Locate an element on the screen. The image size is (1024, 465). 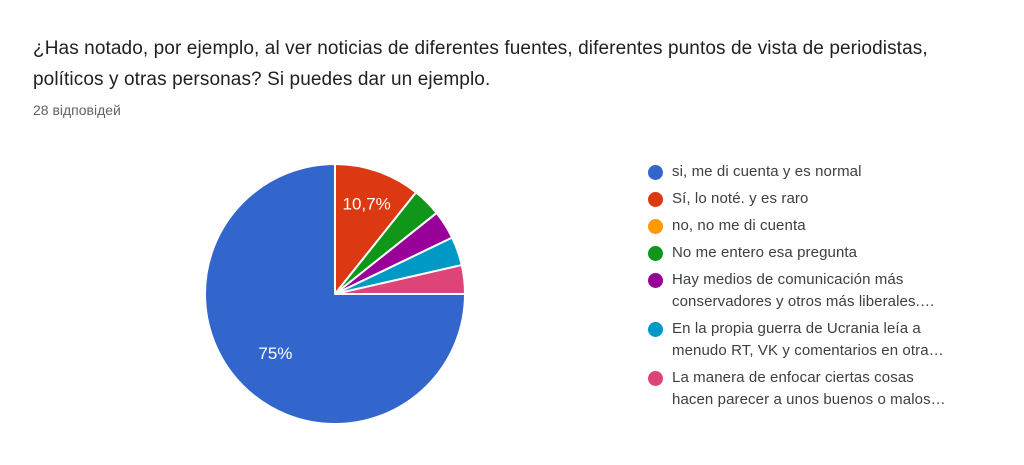
pie-slice-percent-label-0: 75% is located at coordinates (275, 353).